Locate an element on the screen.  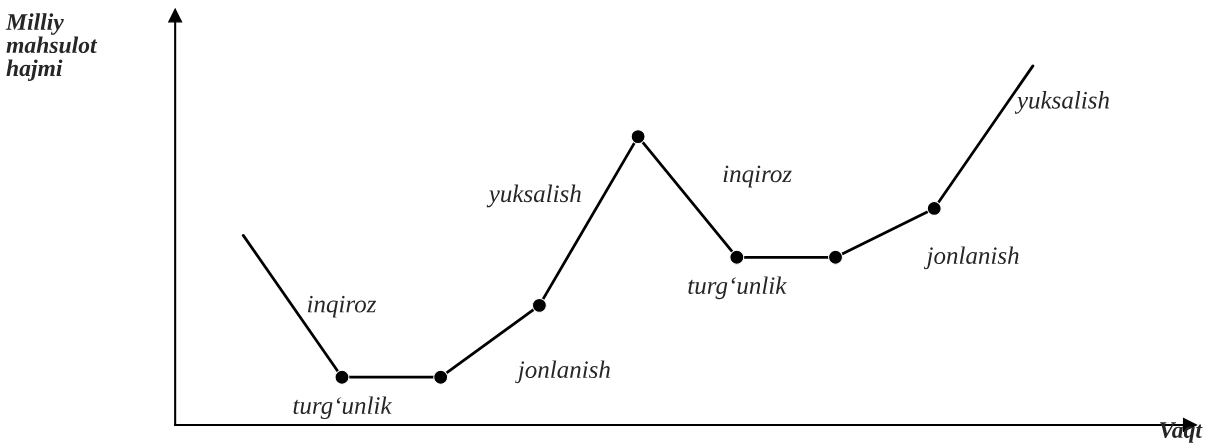
y-axis-title: Milliy mahsulot hajmi is located at coordinates (51, 47).